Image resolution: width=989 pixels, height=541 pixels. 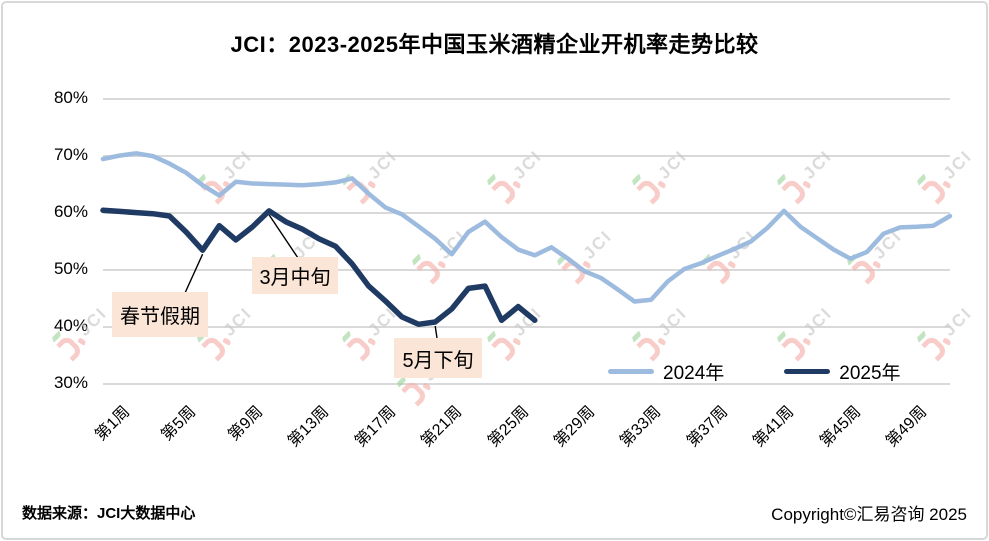 I want to click on chart-legend: 2024年 2025年, so click(x=754, y=371).